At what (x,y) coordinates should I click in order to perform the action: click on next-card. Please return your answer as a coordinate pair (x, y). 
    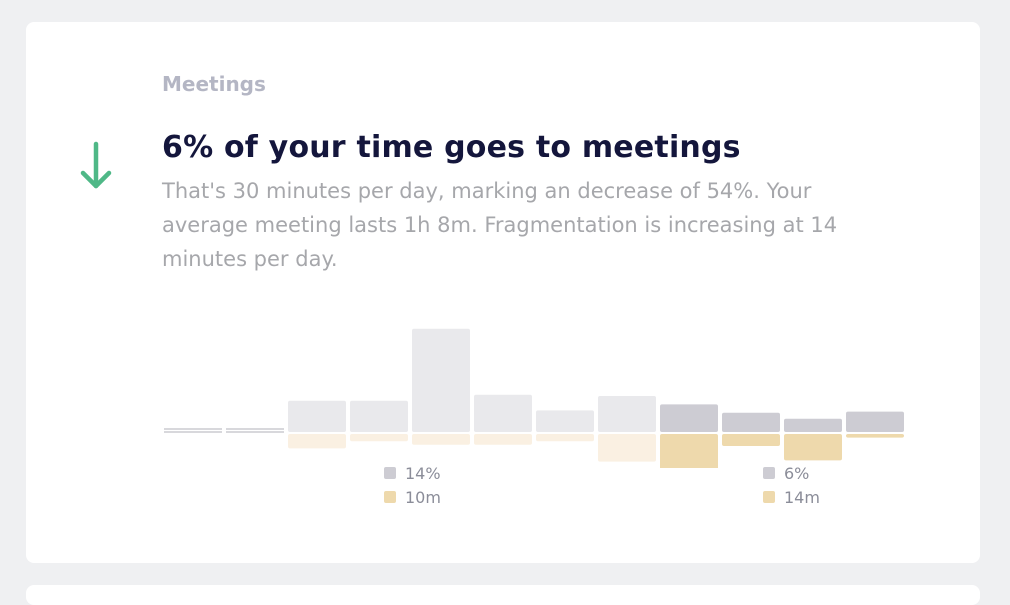
    Looking at the image, I should click on (503, 595).